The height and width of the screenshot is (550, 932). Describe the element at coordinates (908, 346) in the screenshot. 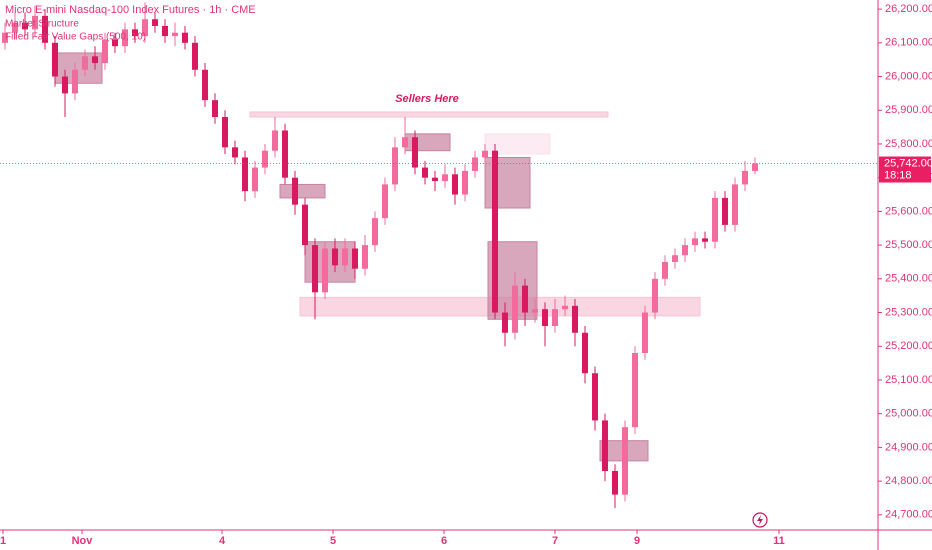

I see `y-tick-label: 25,200.00` at that location.